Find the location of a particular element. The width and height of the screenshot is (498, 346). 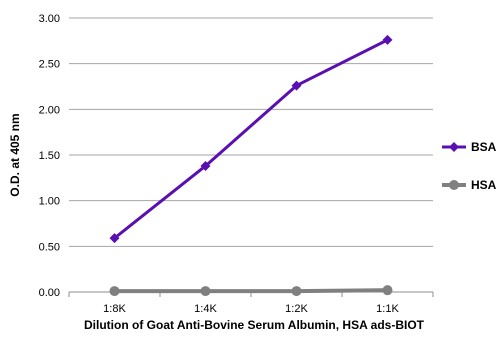

y-tick-label-3: 1.50 is located at coordinates (49, 156).